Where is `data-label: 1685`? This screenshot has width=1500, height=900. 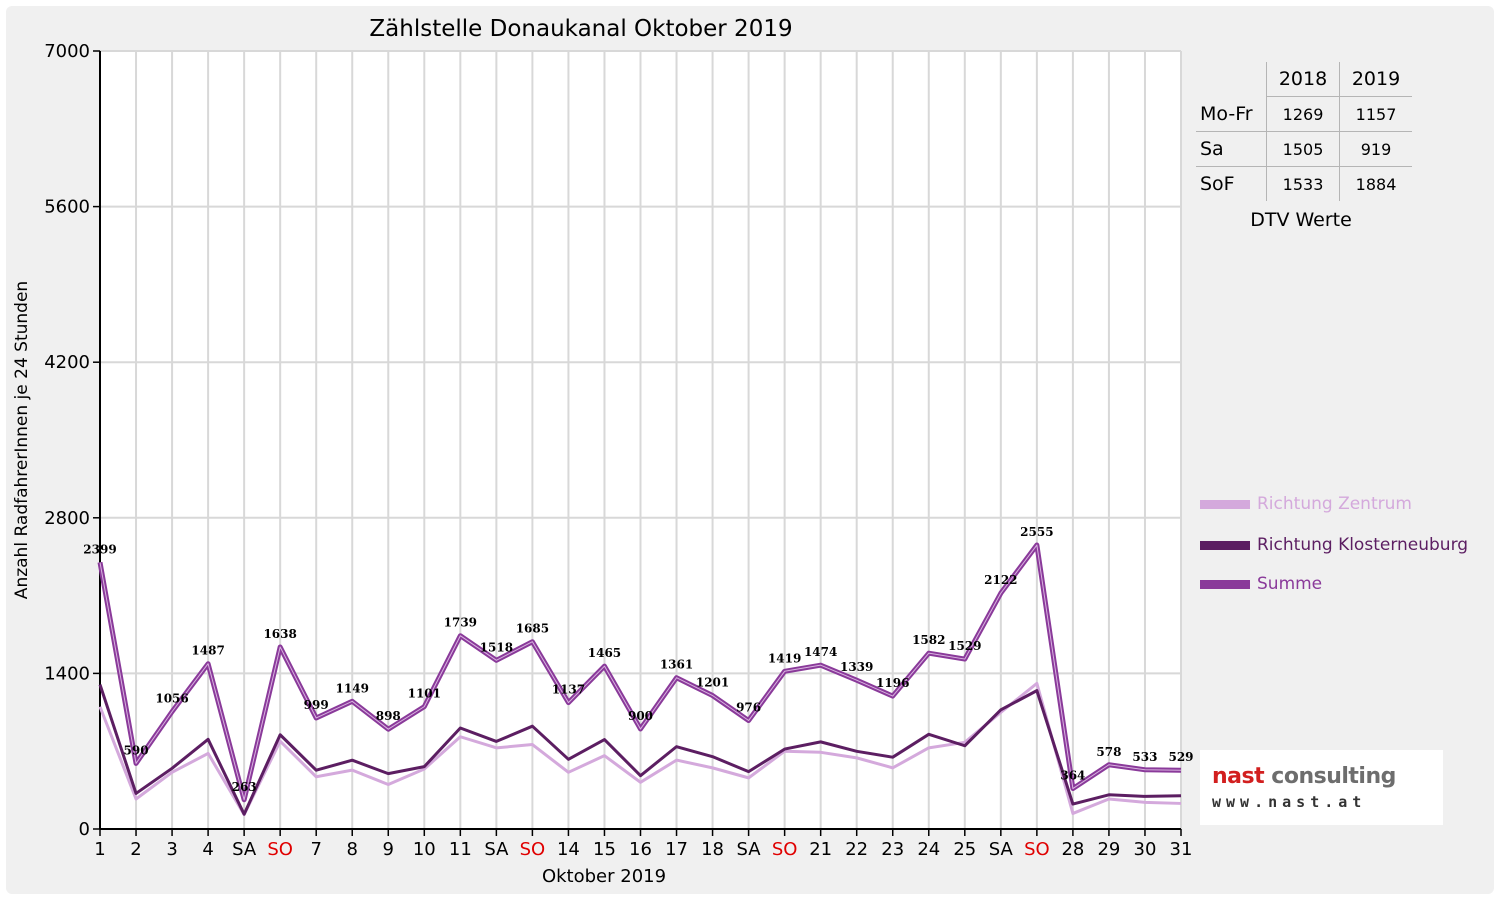 data-label: 1685 is located at coordinates (532, 629).